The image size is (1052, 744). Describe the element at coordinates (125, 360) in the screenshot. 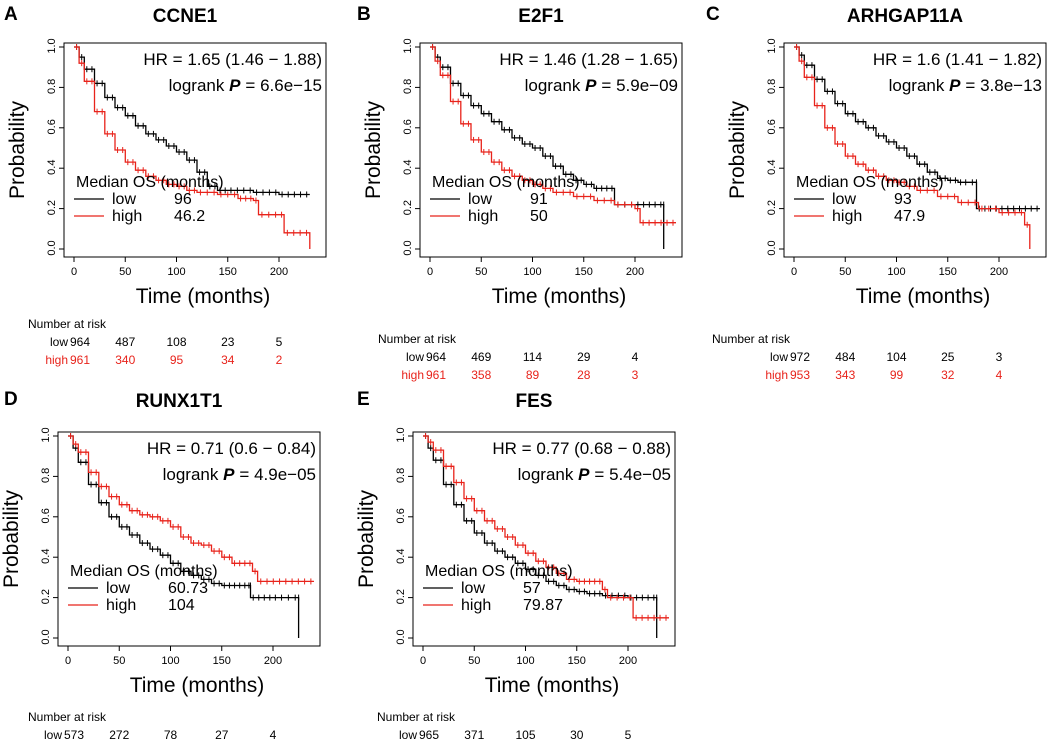

I see `risk-value-high: 340` at that location.